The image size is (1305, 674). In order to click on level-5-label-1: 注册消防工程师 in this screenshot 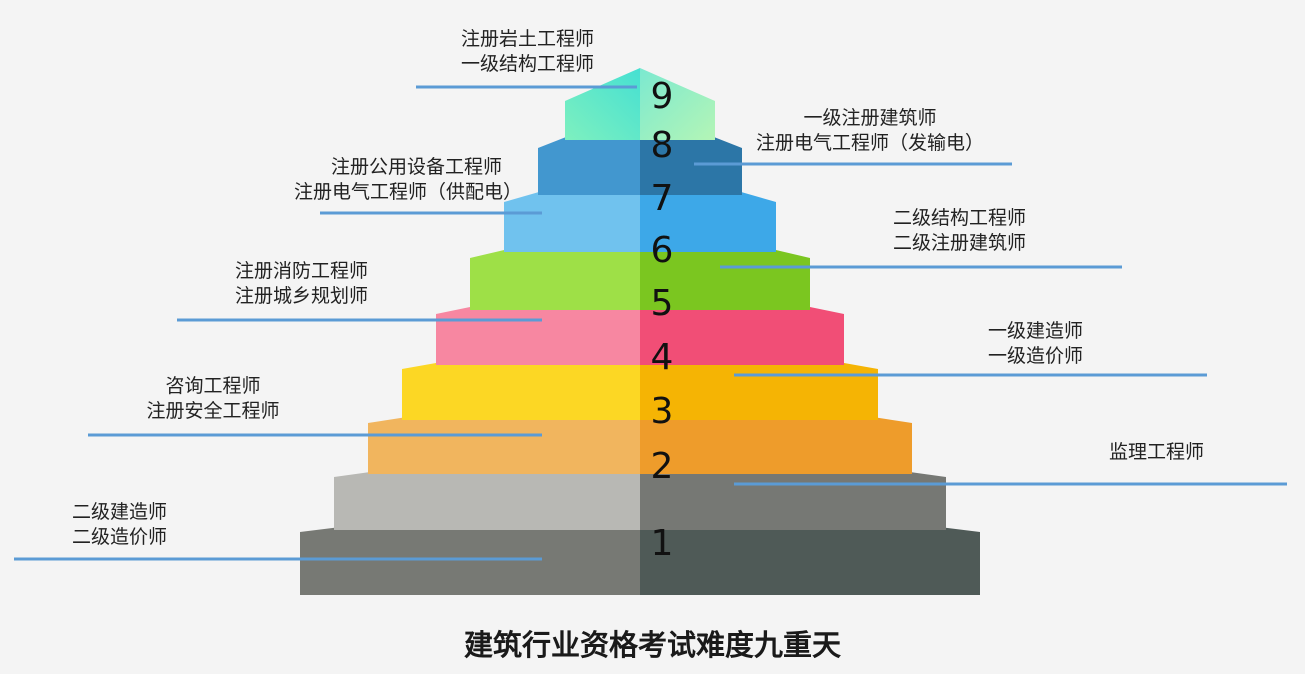, I will do `click(301, 271)`.